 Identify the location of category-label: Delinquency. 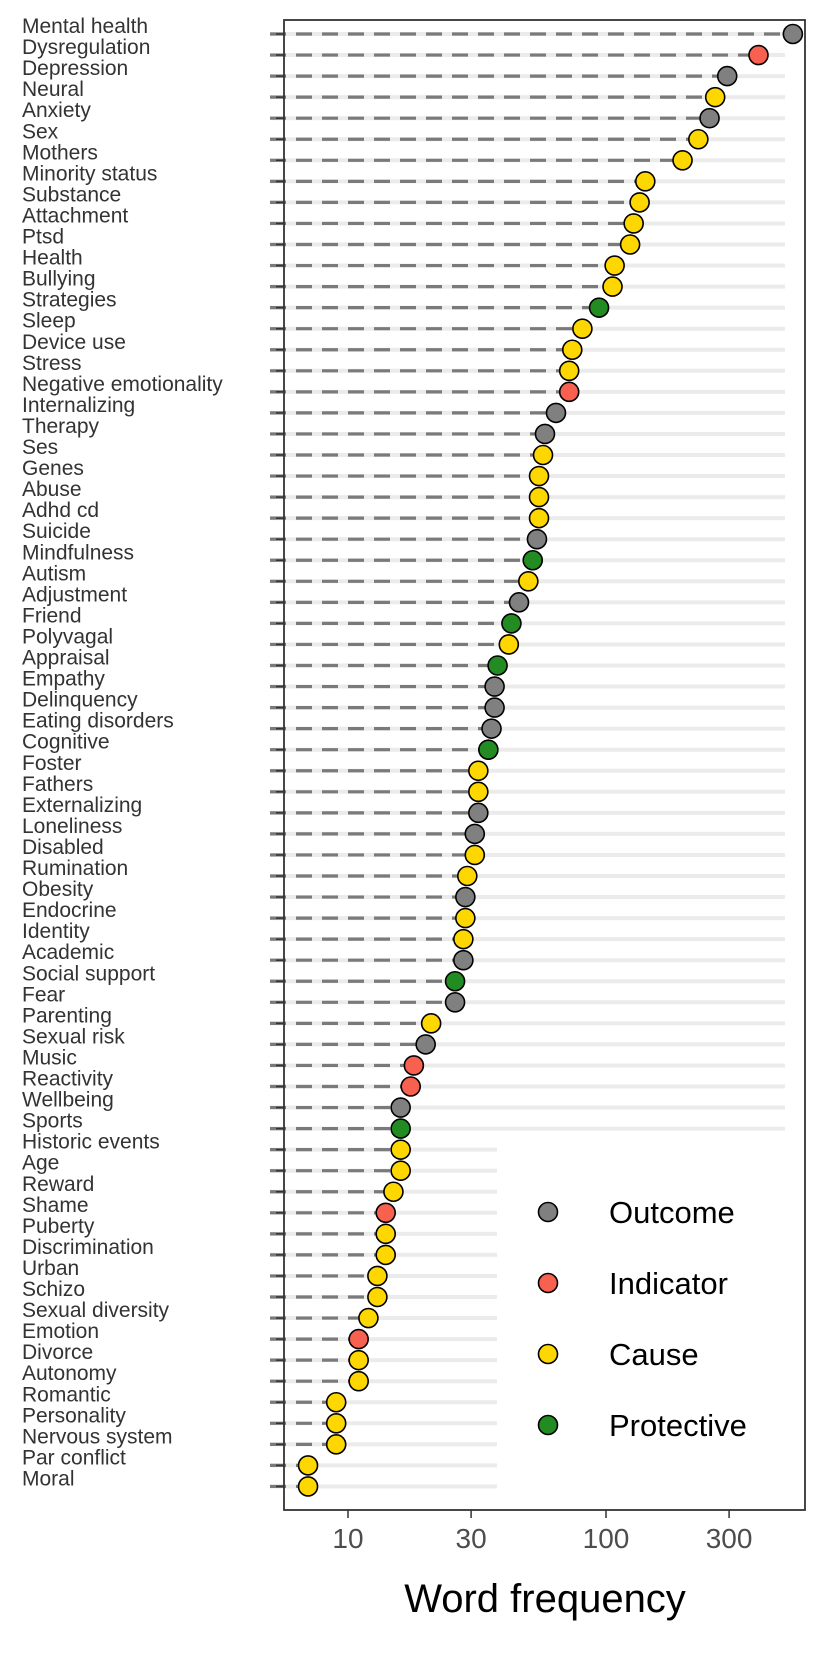
(80, 700).